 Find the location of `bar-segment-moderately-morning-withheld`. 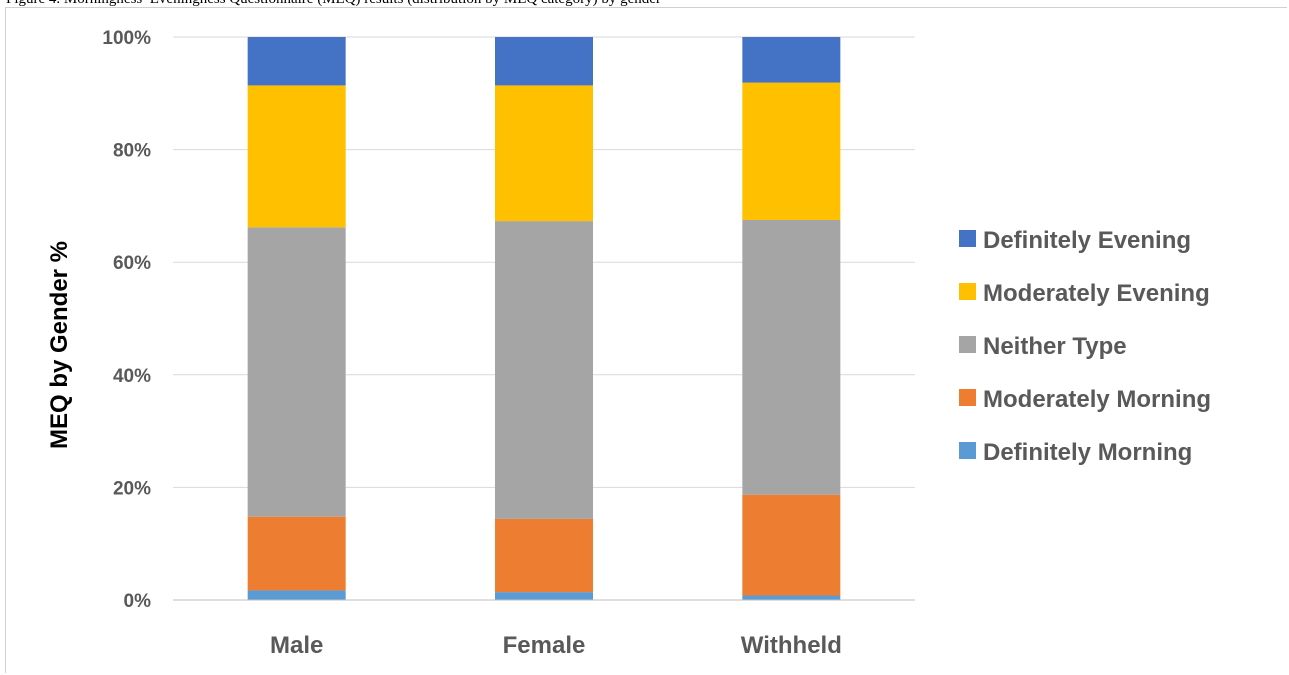

bar-segment-moderately-morning-withheld is located at coordinates (791, 545).